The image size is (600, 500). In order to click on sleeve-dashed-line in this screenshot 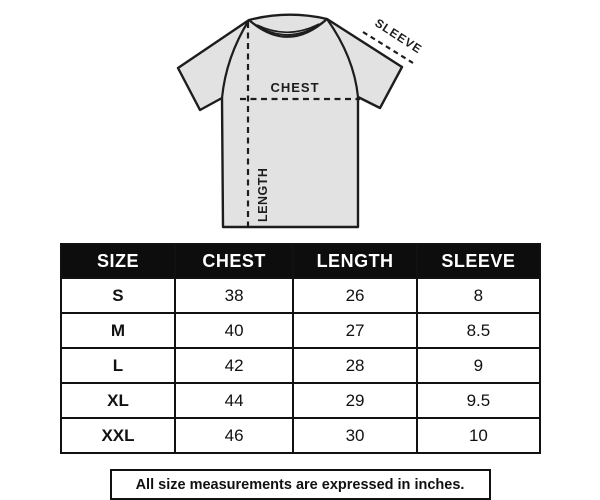, I will do `click(388, 47)`.